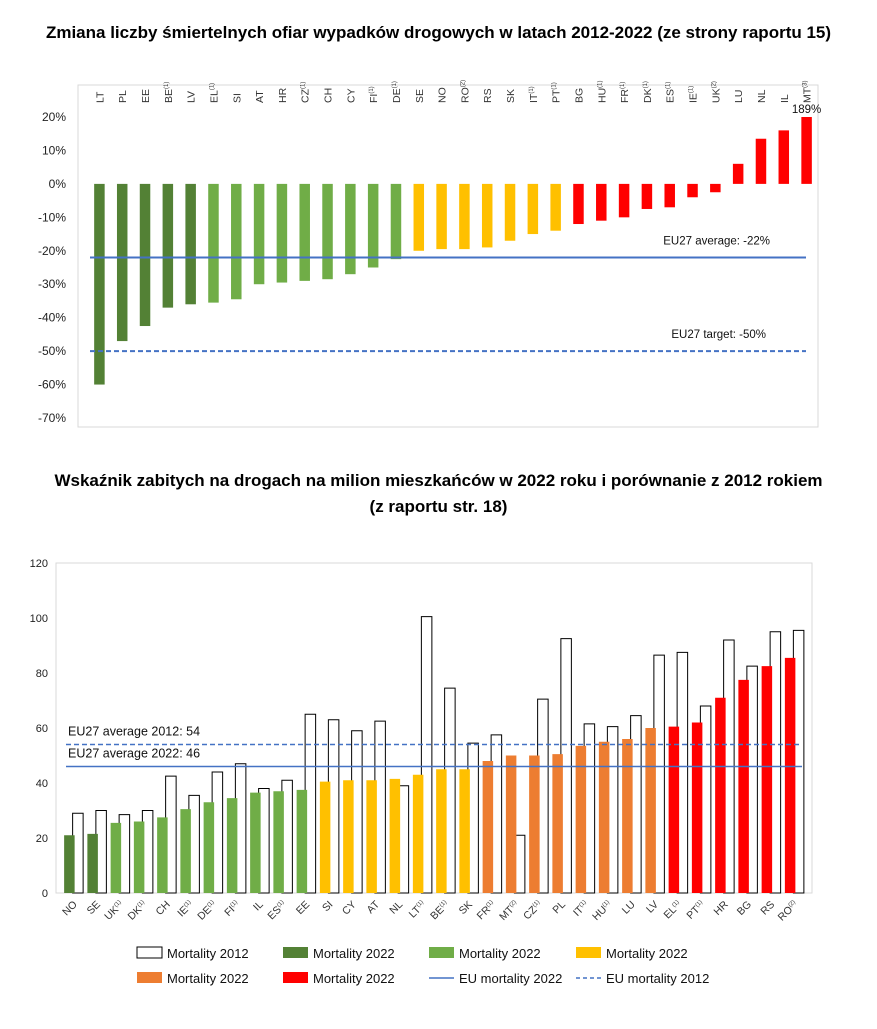 The image size is (877, 1029). I want to click on chart1-bar-uk, so click(715, 188).